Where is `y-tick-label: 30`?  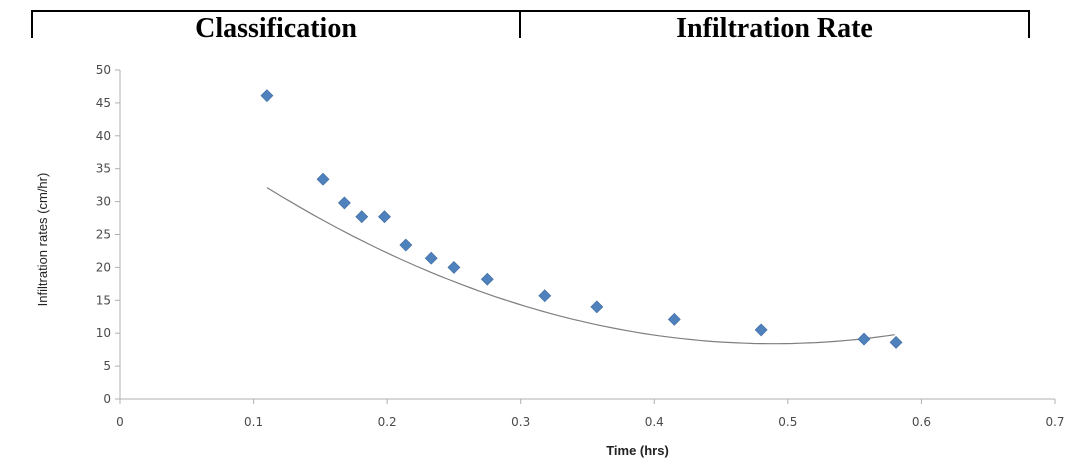
y-tick-label: 30 is located at coordinates (103, 202).